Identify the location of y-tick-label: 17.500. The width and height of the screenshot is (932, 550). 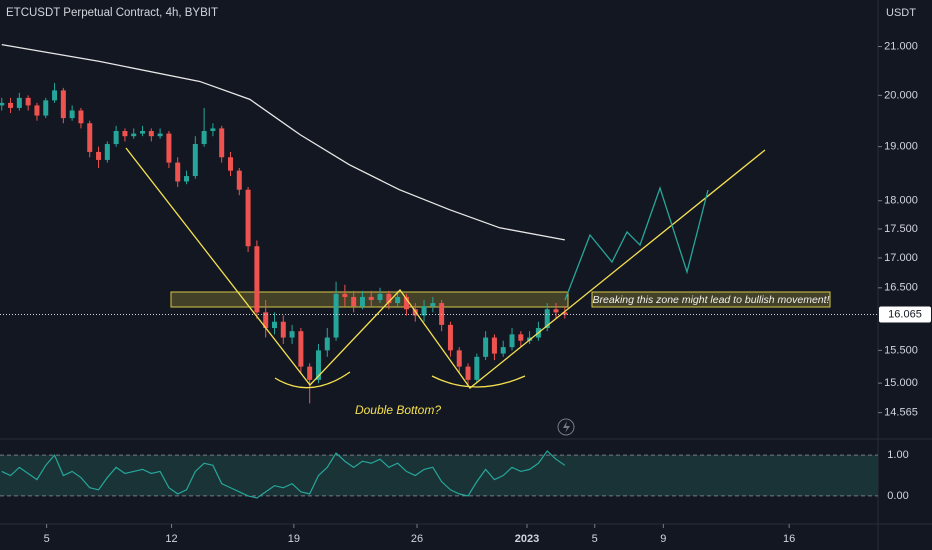
(901, 229).